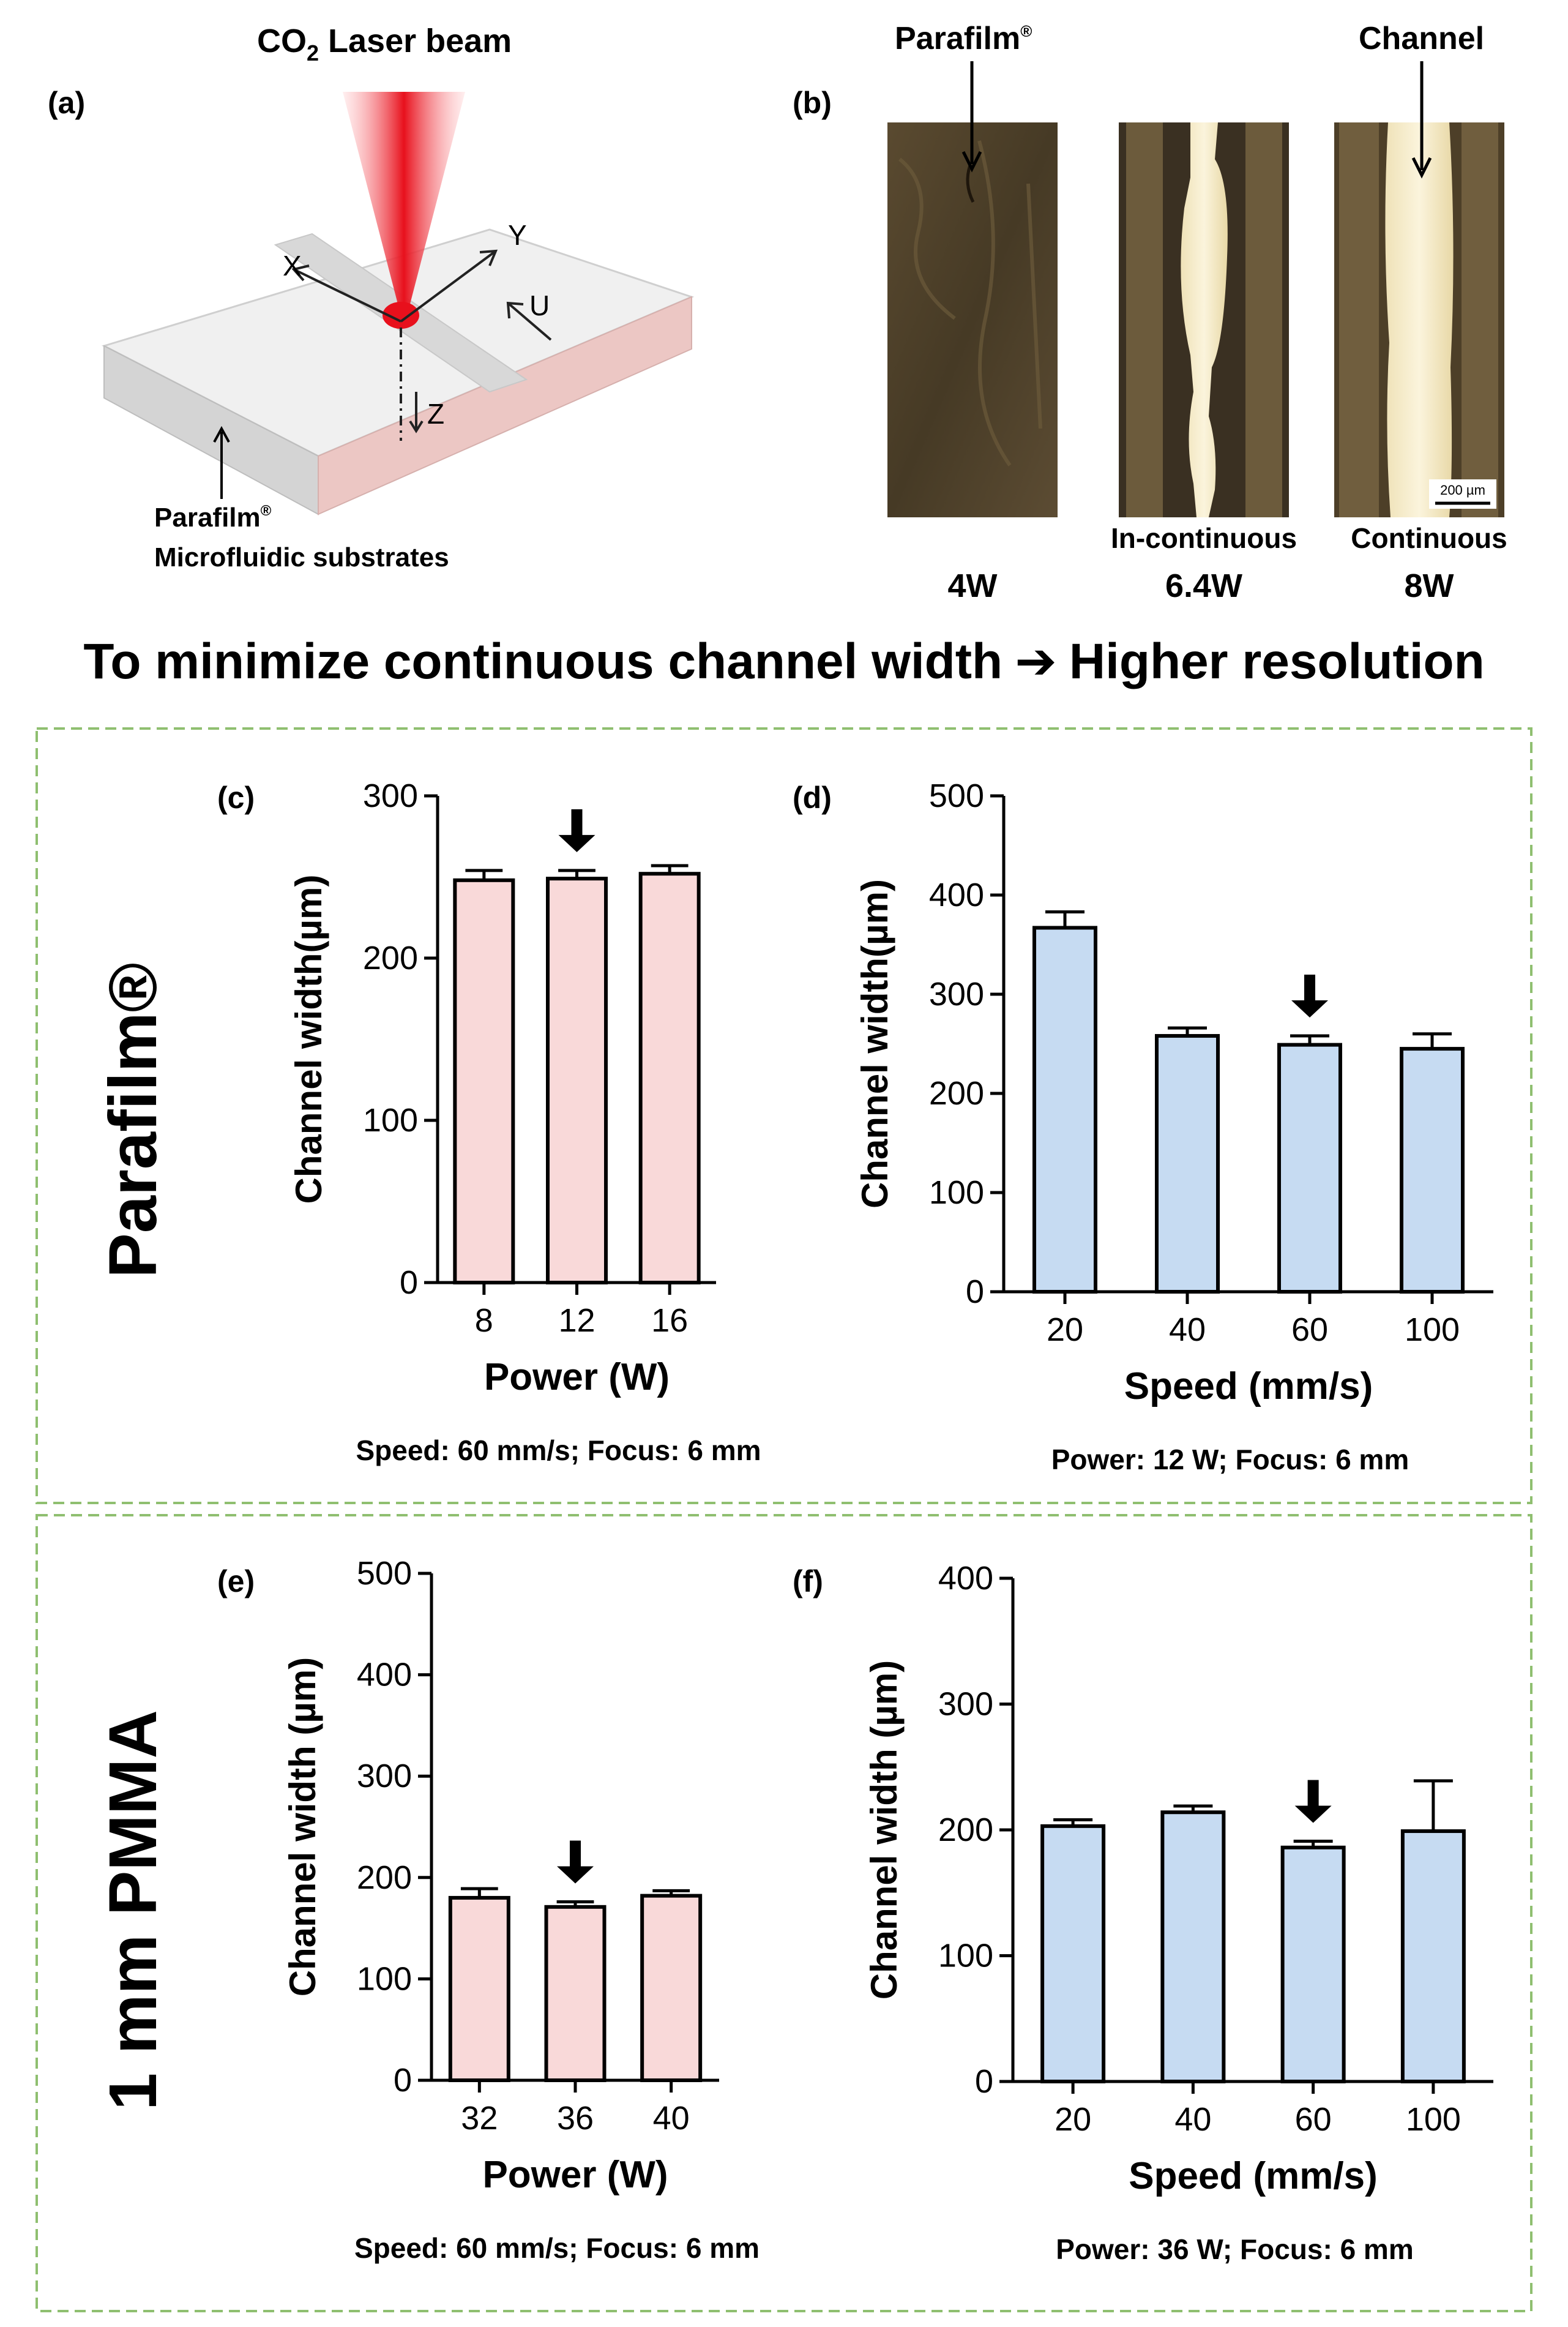  What do you see at coordinates (401, 315) in the screenshot?
I see `laser-focus` at bounding box center [401, 315].